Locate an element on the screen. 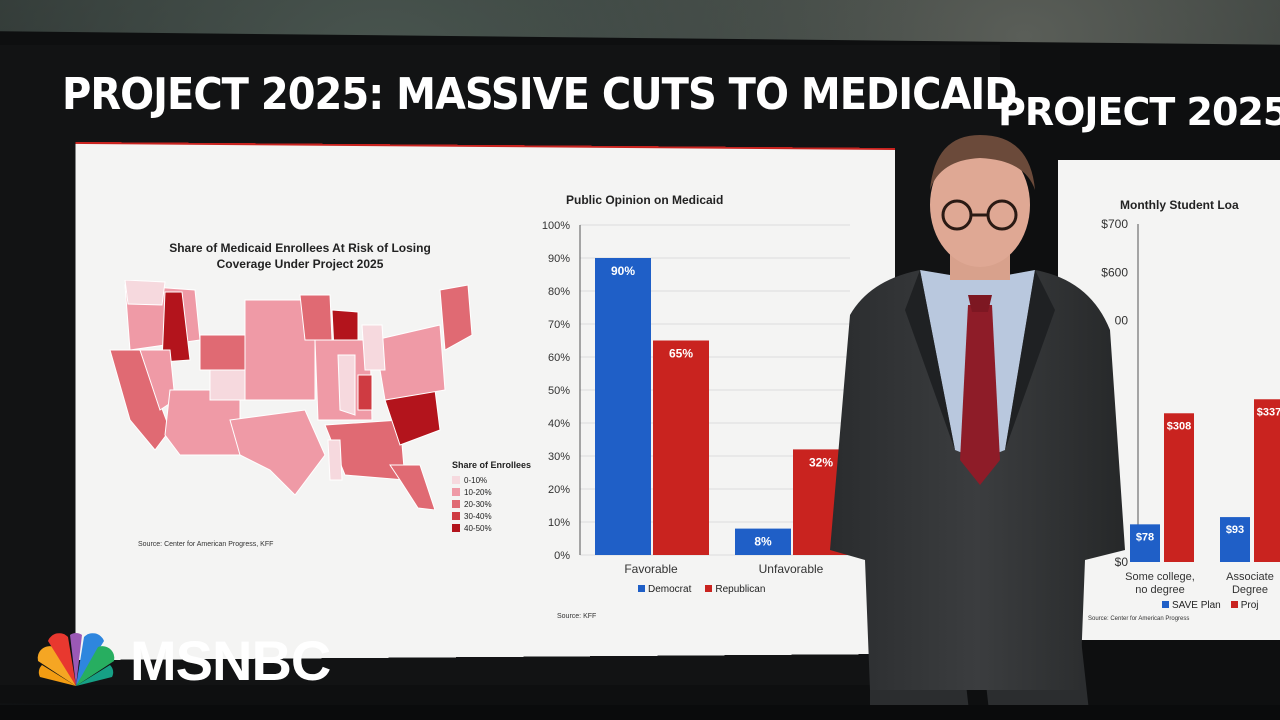  y-tick-label: 10% is located at coordinates (559, 523).